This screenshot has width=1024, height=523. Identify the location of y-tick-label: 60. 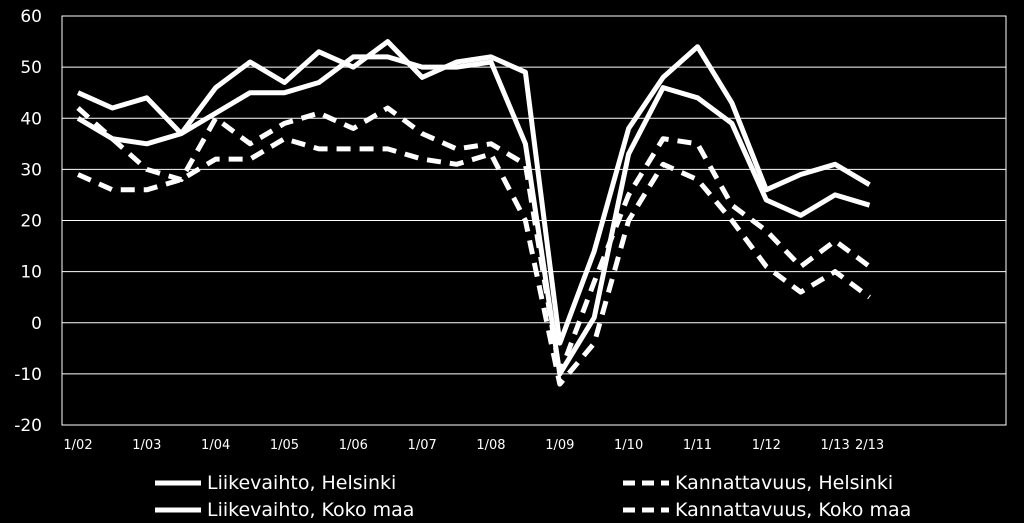
(31, 17).